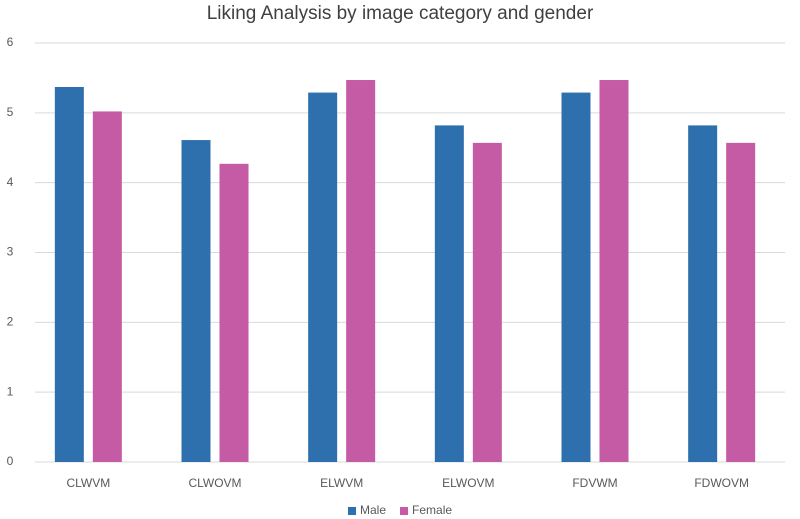 The width and height of the screenshot is (800, 519). What do you see at coordinates (468, 483) in the screenshot?
I see `x-tick-label: ELWOVM` at bounding box center [468, 483].